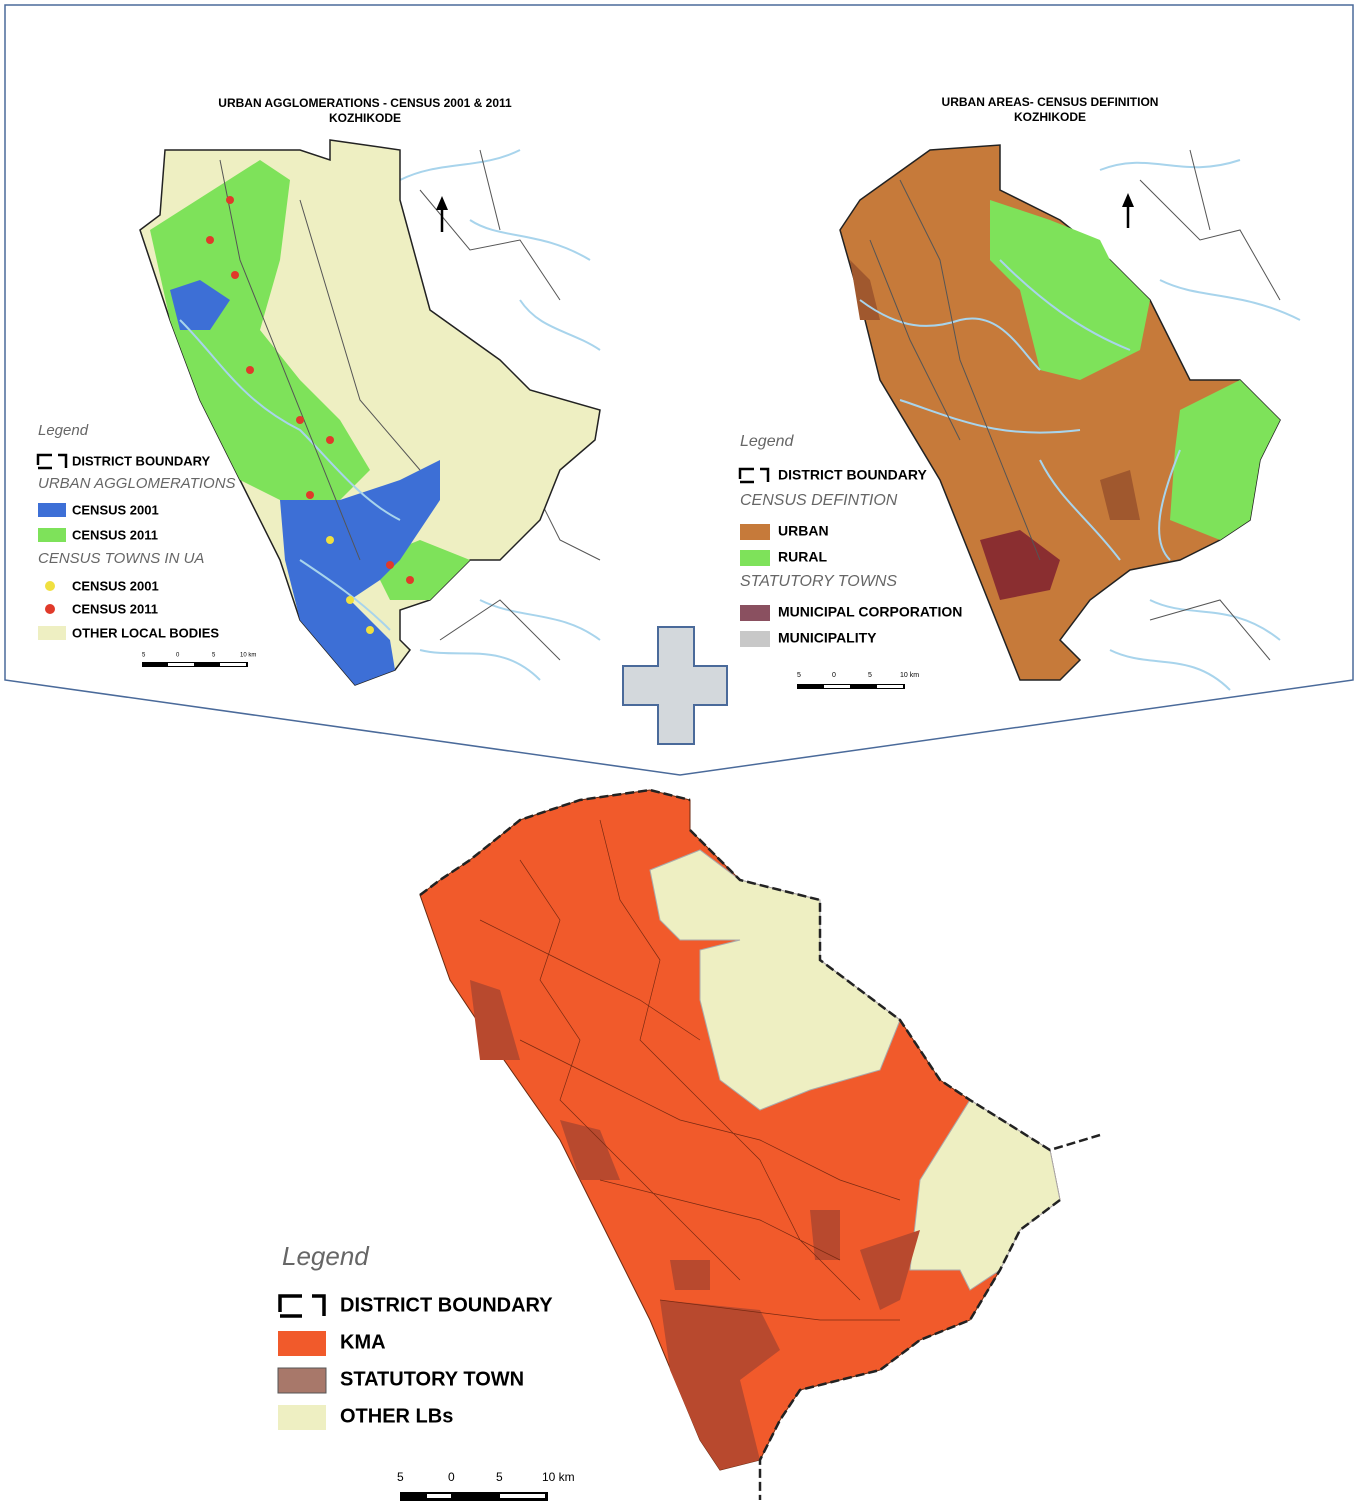 The width and height of the screenshot is (1358, 1511). Describe the element at coordinates (819, 500) in the screenshot. I see `legend-section: CENSUS DEFINTION` at that location.